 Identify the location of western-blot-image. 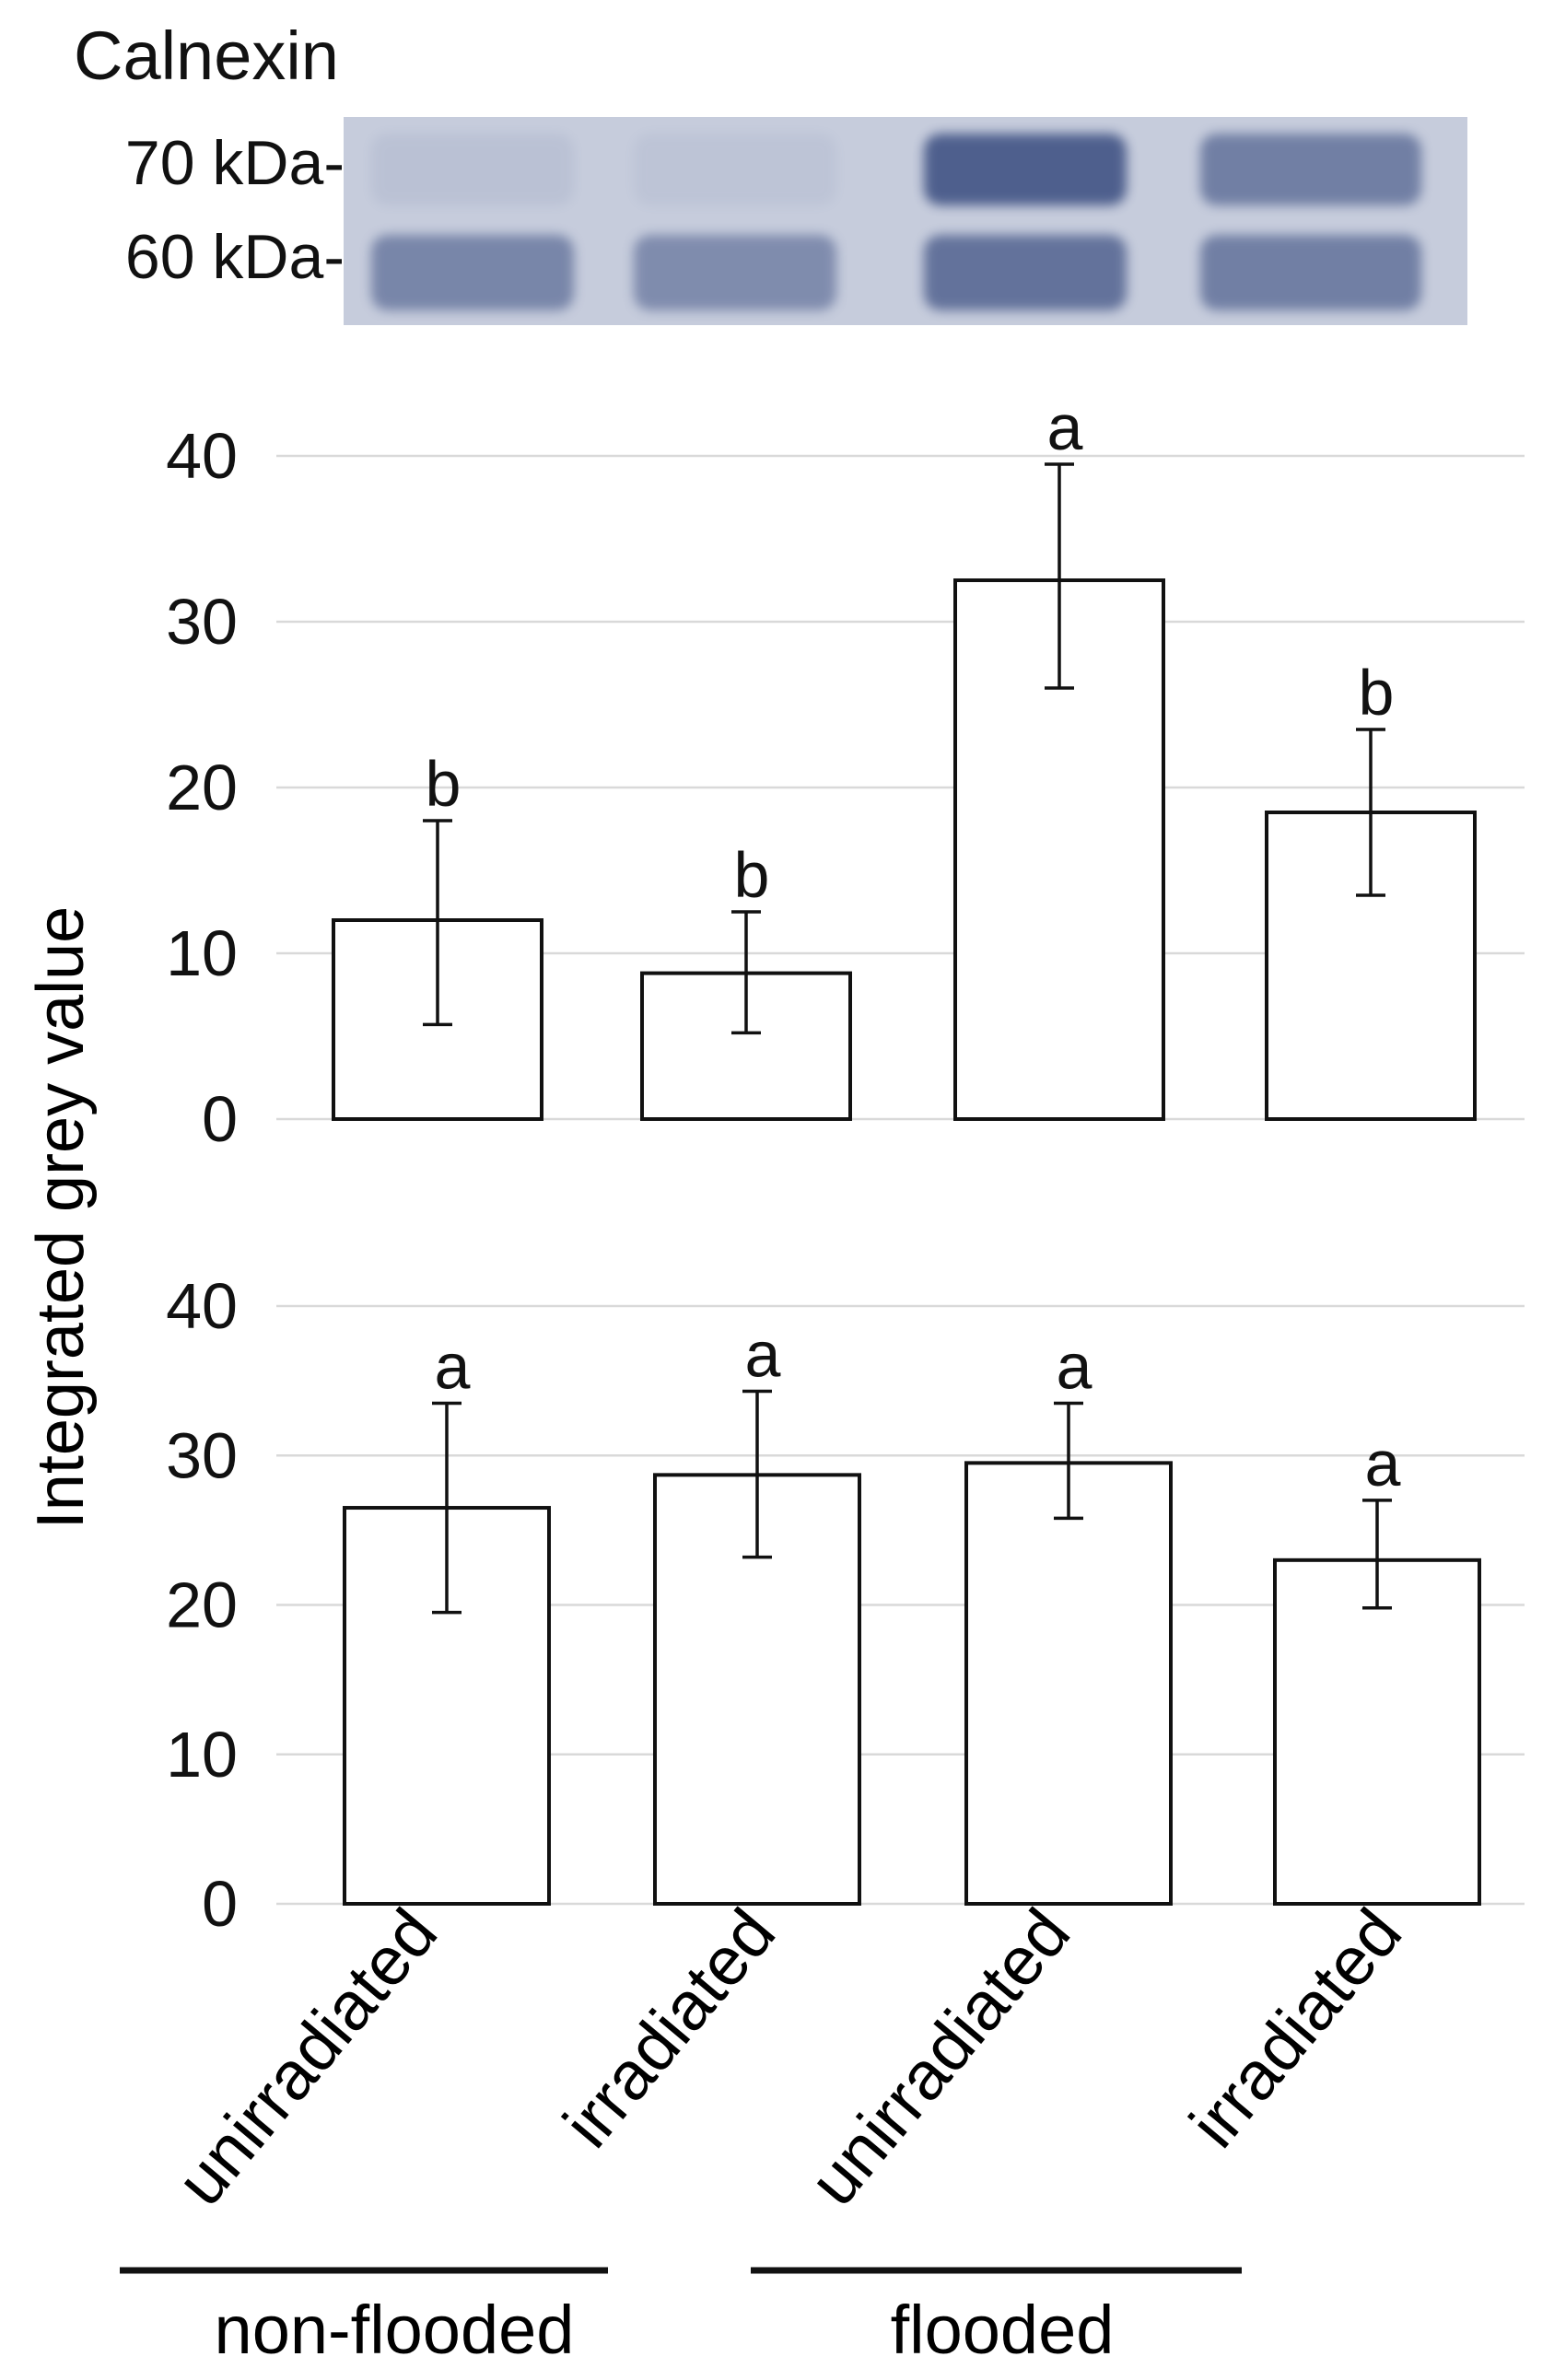
(905, 221).